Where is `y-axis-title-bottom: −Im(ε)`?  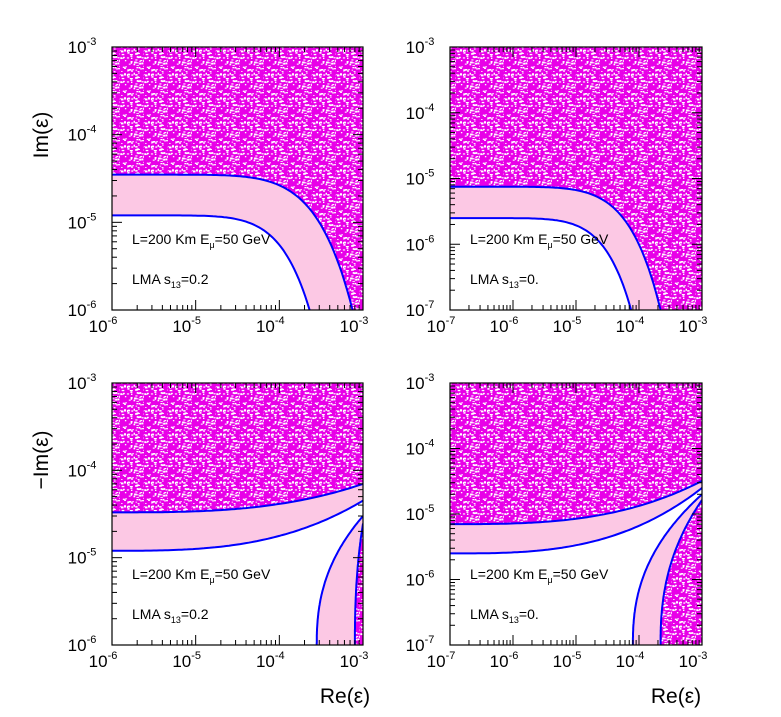
y-axis-title-bottom: −Im(ε) is located at coordinates (41, 460).